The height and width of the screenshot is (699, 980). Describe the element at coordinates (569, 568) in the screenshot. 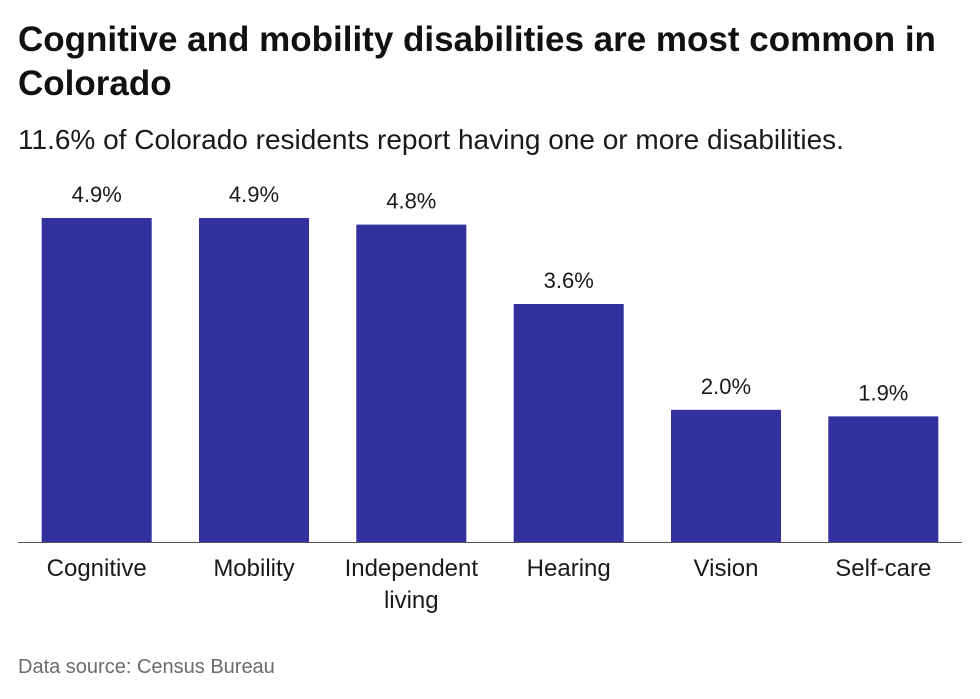

I see `category-label-hearing: Hearing` at that location.